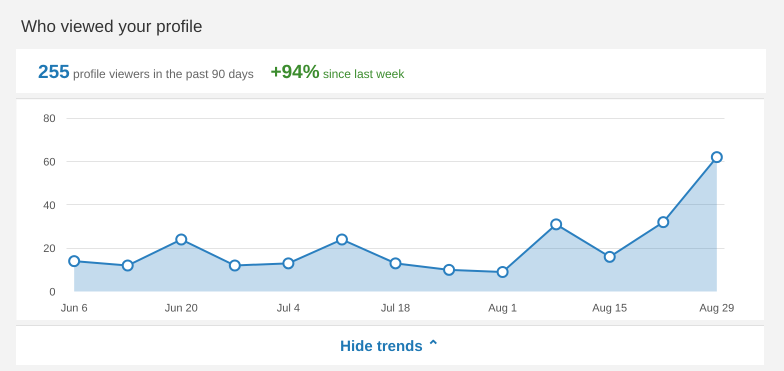 This screenshot has height=371, width=784. Describe the element at coordinates (49, 249) in the screenshot. I see `y-tick-label: 20` at that location.